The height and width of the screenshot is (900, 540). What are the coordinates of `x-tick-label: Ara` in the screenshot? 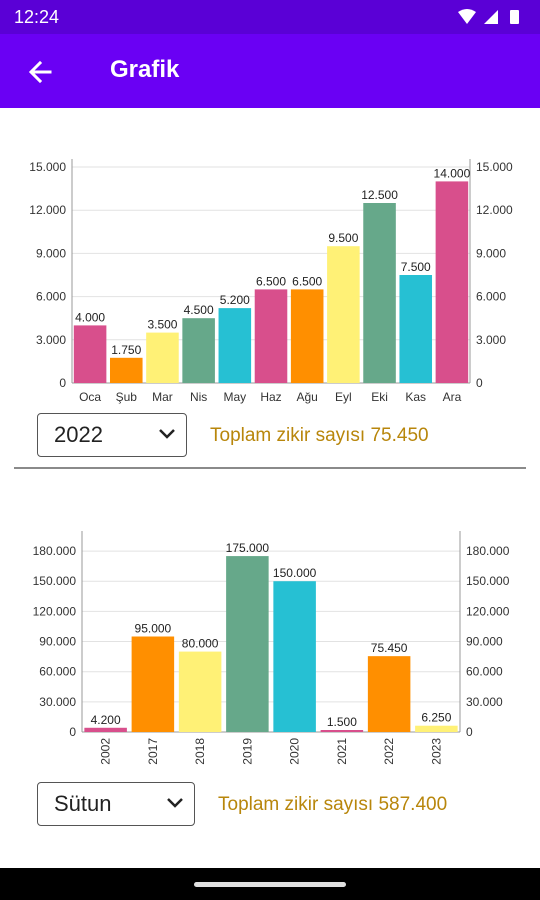 It's located at (452, 397).